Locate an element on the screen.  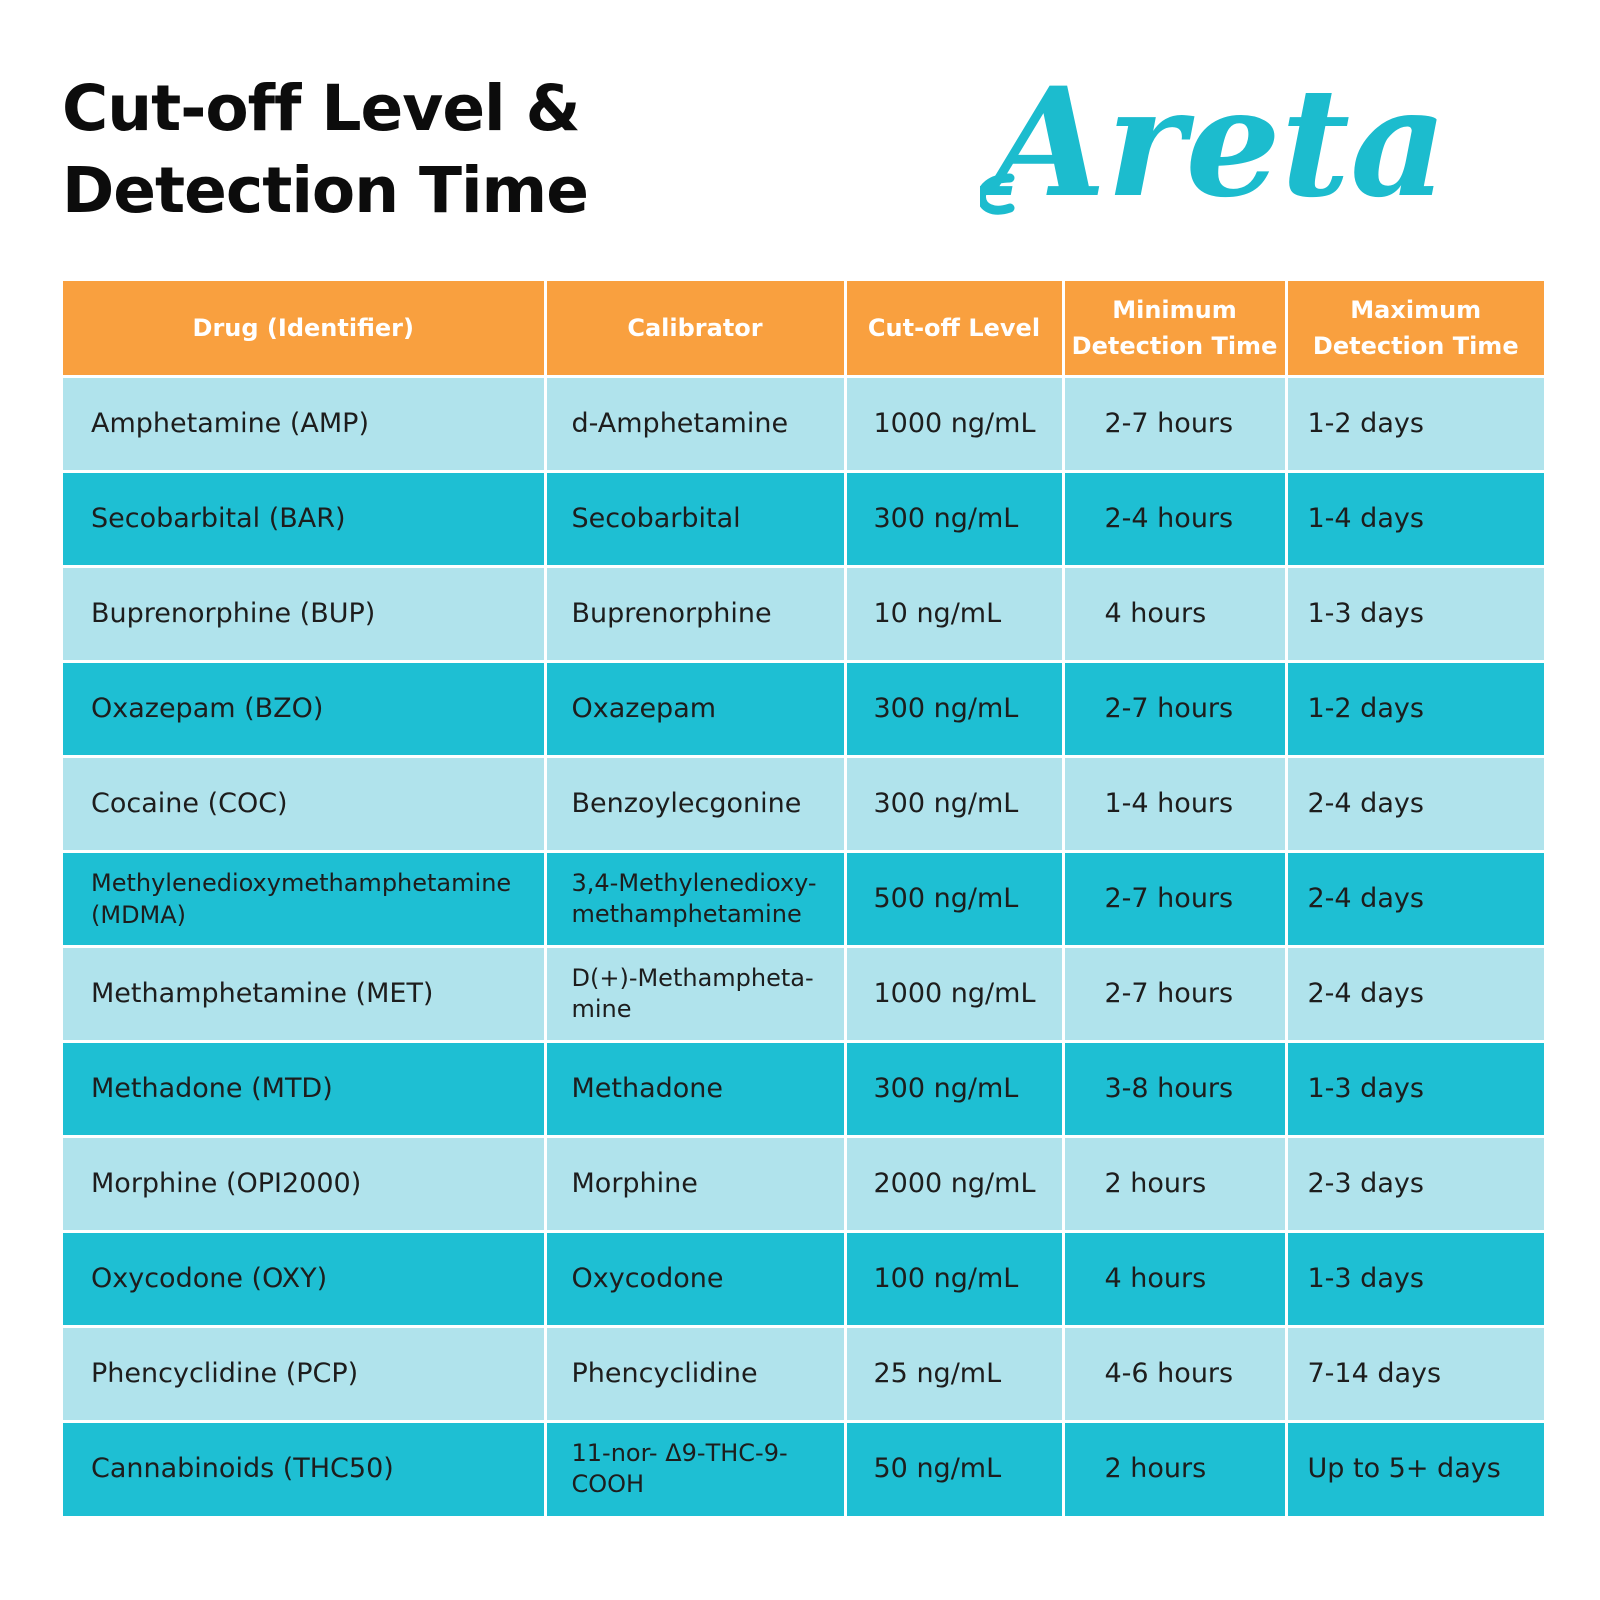
cell-cutoff: 10 ng/mL is located at coordinates (955, 614).